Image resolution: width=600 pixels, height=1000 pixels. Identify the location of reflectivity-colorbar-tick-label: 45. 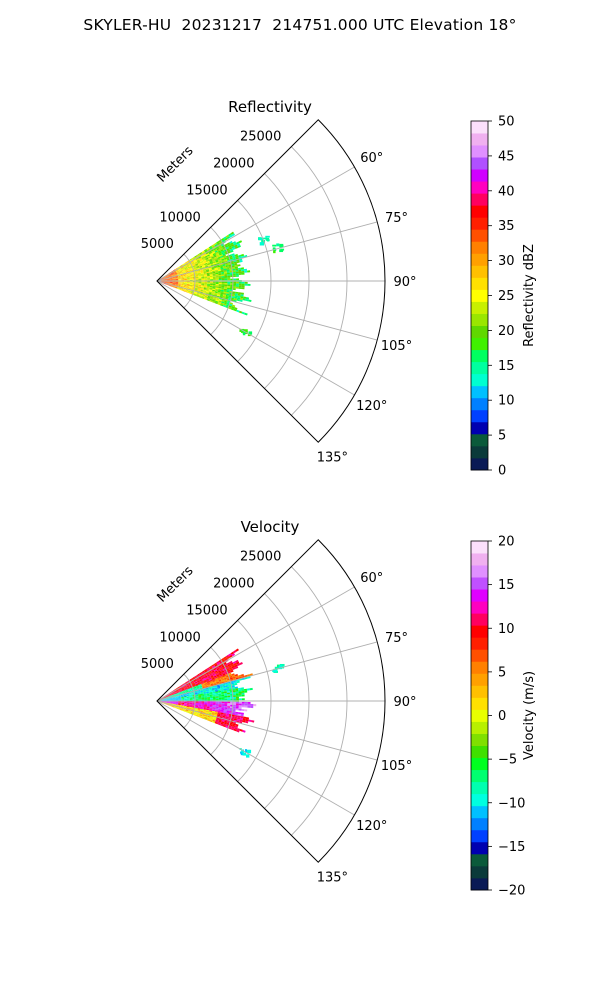
(506, 156).